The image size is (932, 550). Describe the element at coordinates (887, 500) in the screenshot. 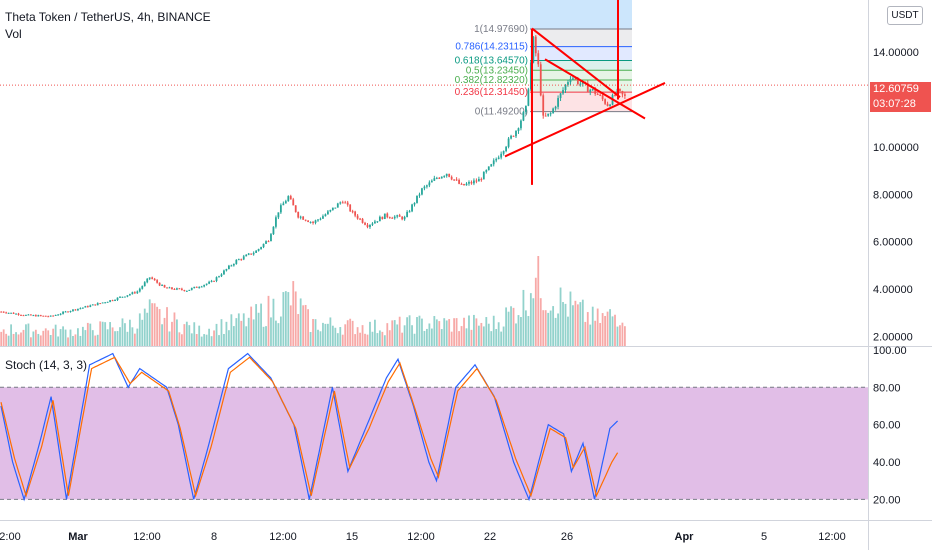

I see `stoch-tick-label: 20.00` at that location.